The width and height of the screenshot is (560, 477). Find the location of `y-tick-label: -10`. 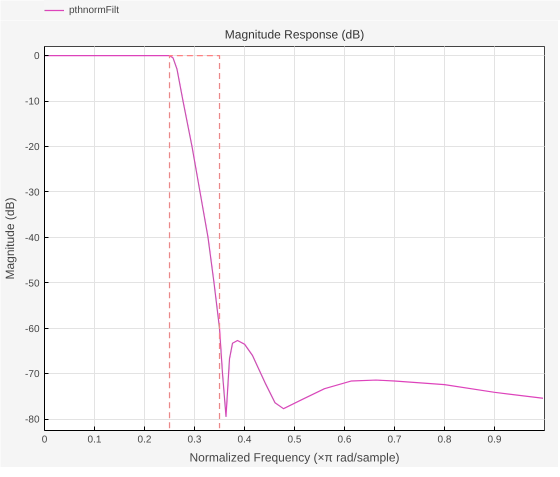

y-tick-label: -10 is located at coordinates (32, 102).